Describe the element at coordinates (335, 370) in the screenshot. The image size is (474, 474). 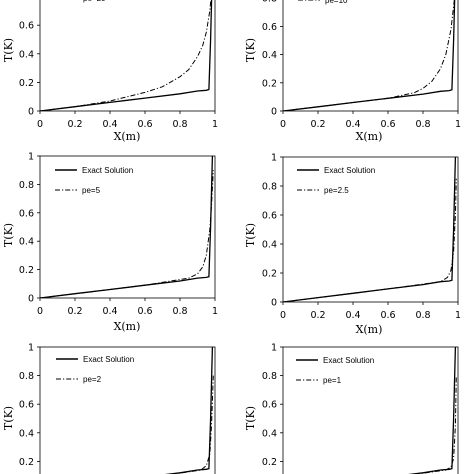
I see `legend: Exact Solution pe=1` at that location.